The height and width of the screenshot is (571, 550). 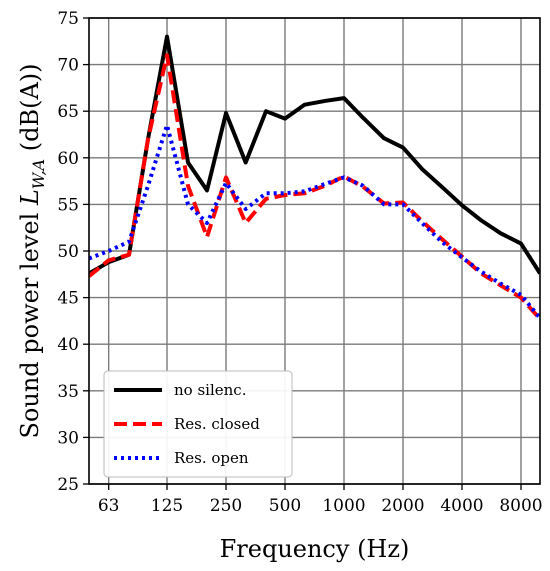 I want to click on y-tick-label: 40, so click(x=68, y=345).